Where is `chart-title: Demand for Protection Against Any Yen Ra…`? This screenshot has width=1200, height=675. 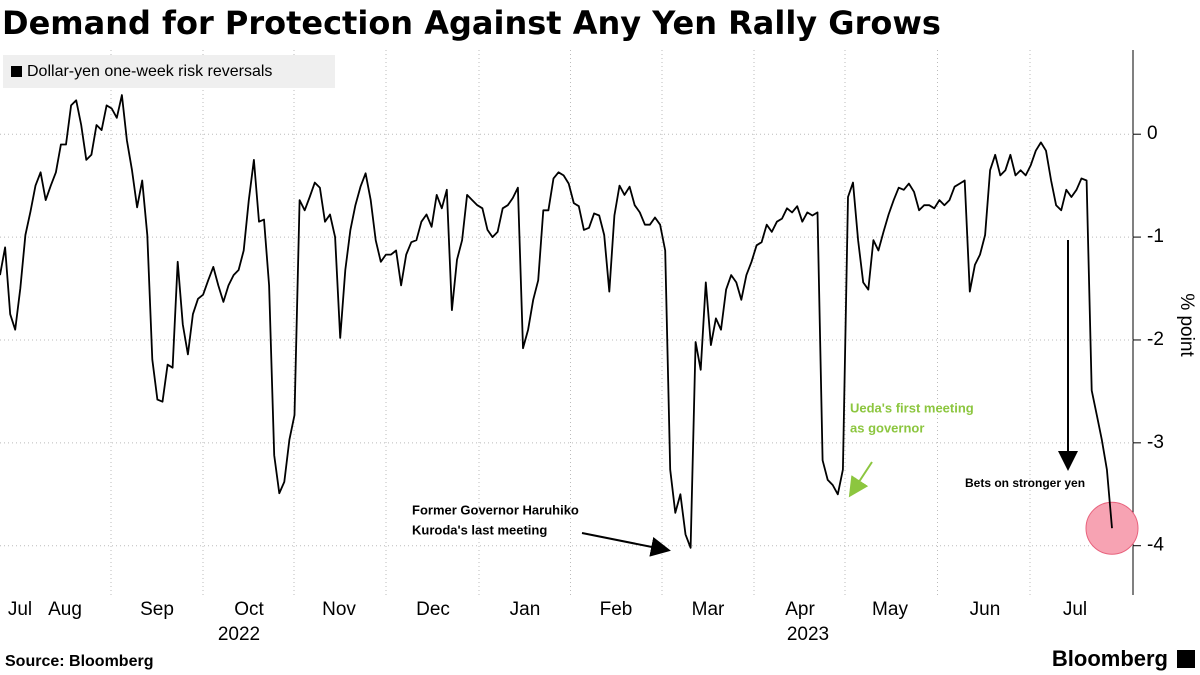
chart-title: Demand for Protection Against Any Yen Ra… is located at coordinates (471, 23).